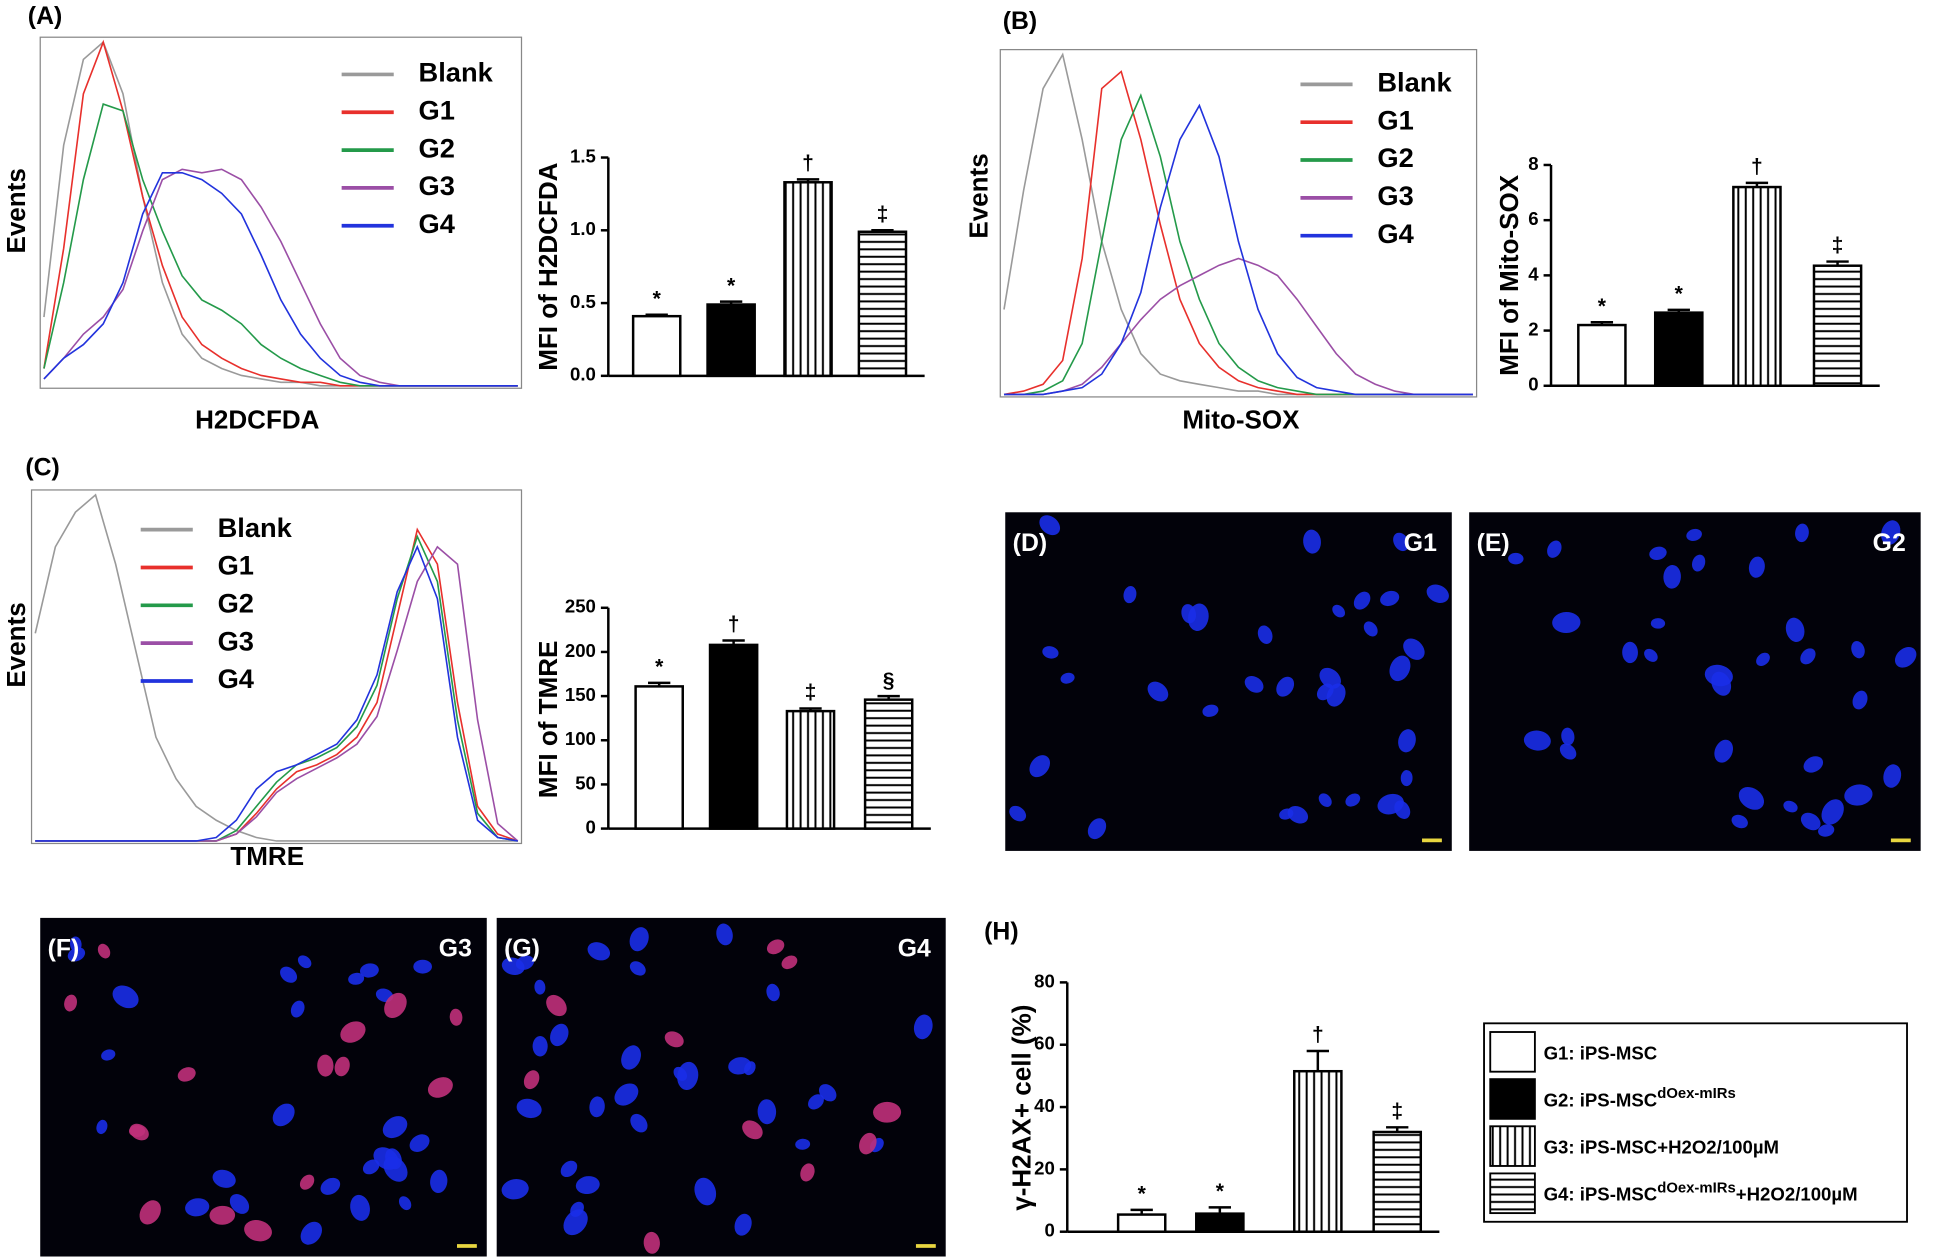  What do you see at coordinates (1395, 233) in the screenshot?
I see `legend-label: G4` at bounding box center [1395, 233].